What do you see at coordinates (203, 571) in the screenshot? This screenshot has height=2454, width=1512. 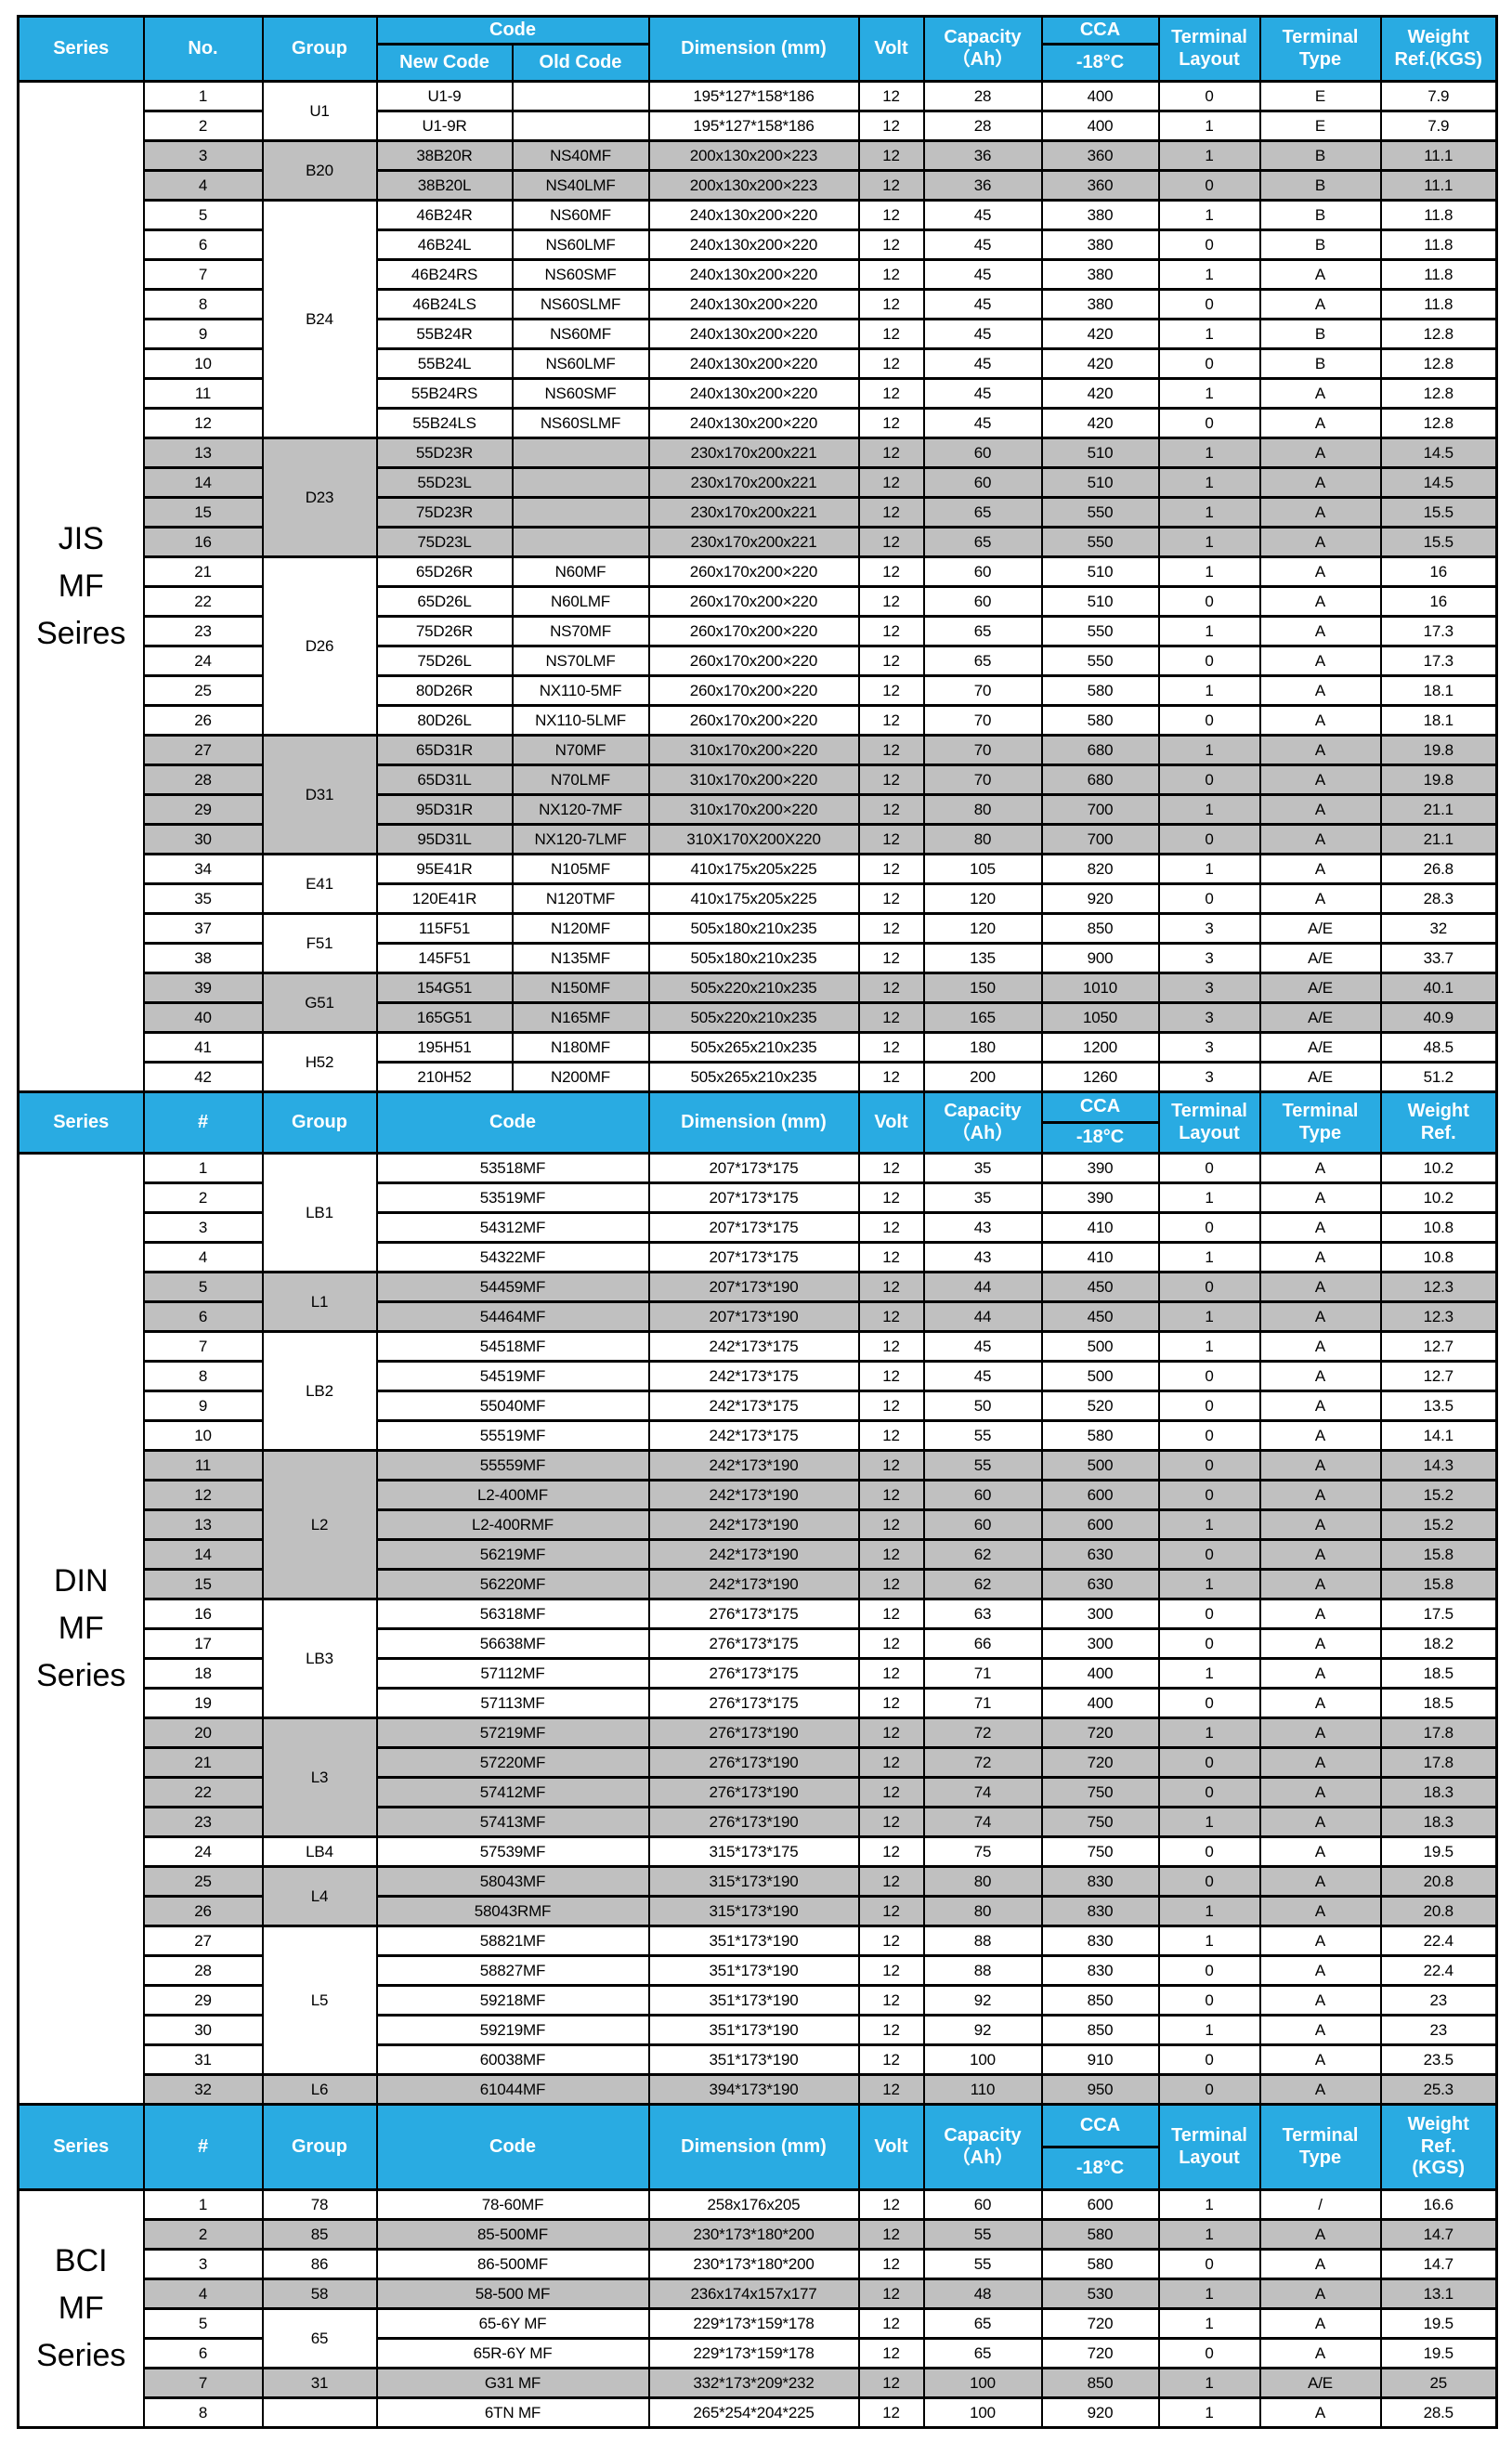 I see `cell-no: 21` at bounding box center [203, 571].